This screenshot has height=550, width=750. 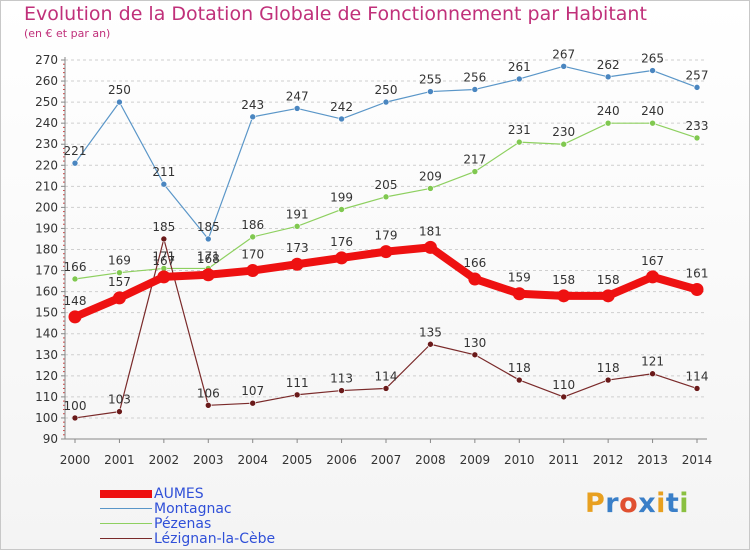 What do you see at coordinates (208, 393) in the screenshot?
I see `data-label-l-zignan-la-c-be: 106` at bounding box center [208, 393].